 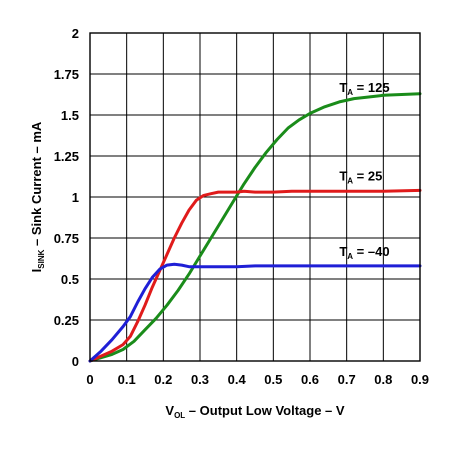 What do you see at coordinates (347, 379) in the screenshot?
I see `x-tick-label: 0.7` at bounding box center [347, 379].